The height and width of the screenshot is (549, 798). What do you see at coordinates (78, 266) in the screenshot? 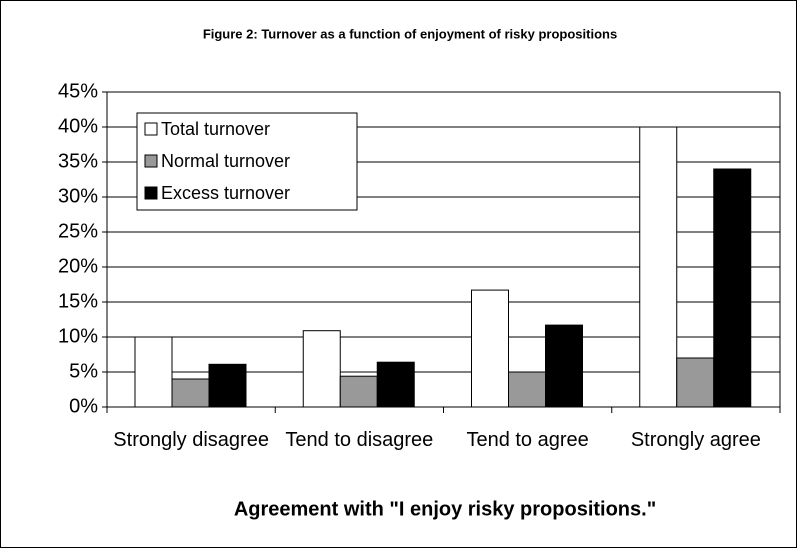
I see `y-tick-label: 20%` at bounding box center [78, 266].